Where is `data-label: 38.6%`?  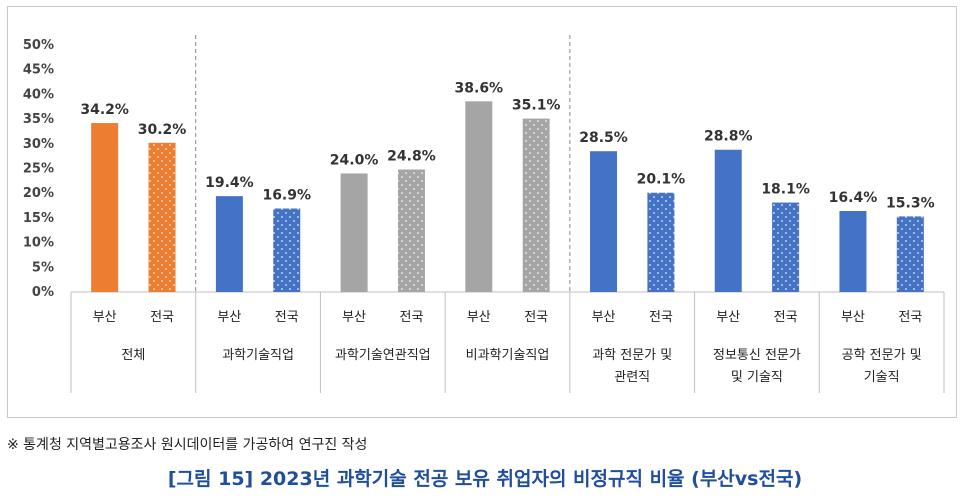
data-label: 38.6% is located at coordinates (479, 88).